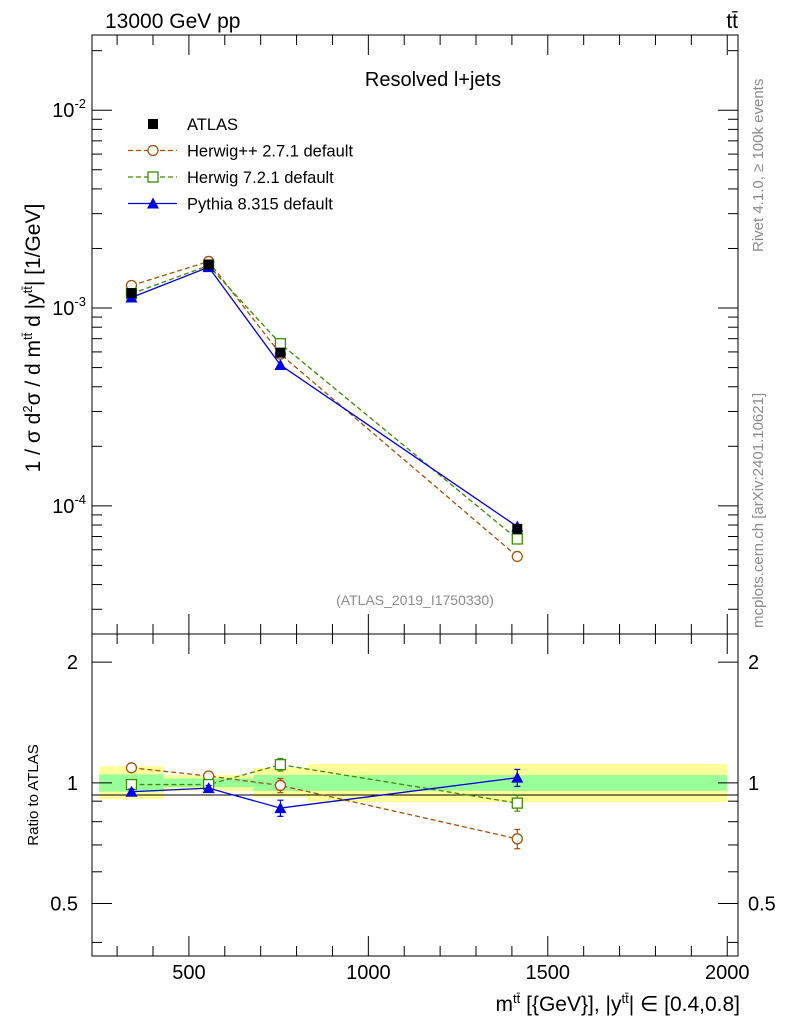  I want to click on legend-marker-herwig-2-7-1-default, so click(153, 150).